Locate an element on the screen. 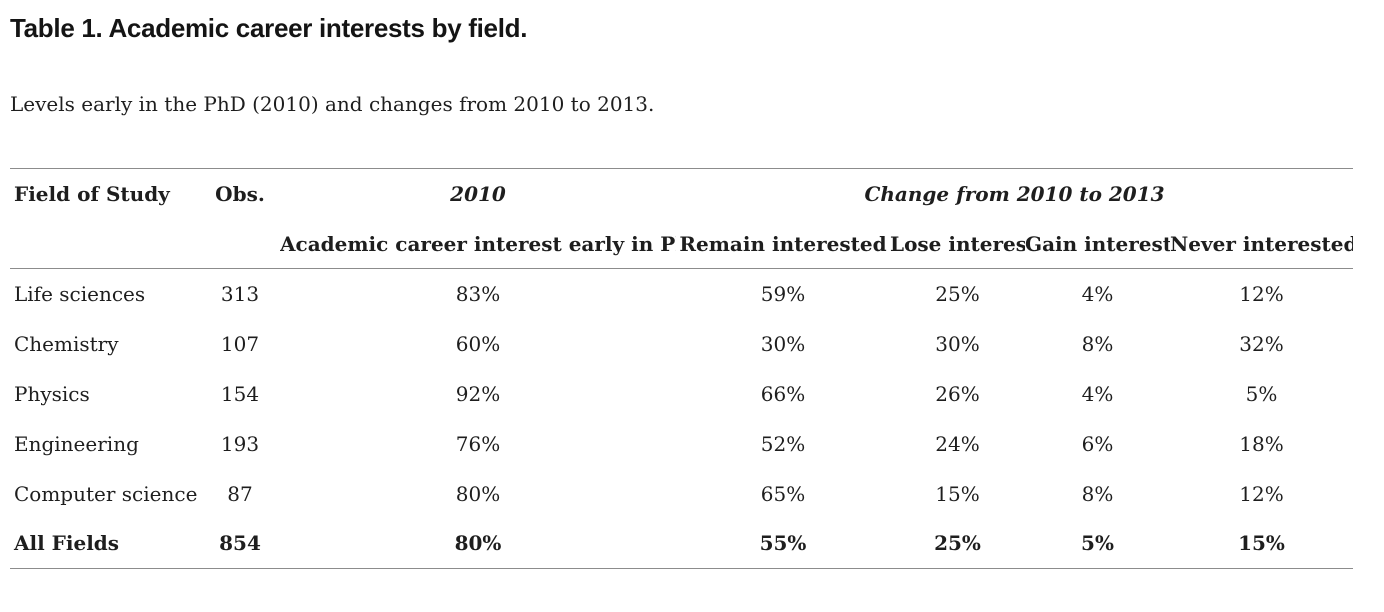  gain-cell: 5% is located at coordinates (1097, 543).